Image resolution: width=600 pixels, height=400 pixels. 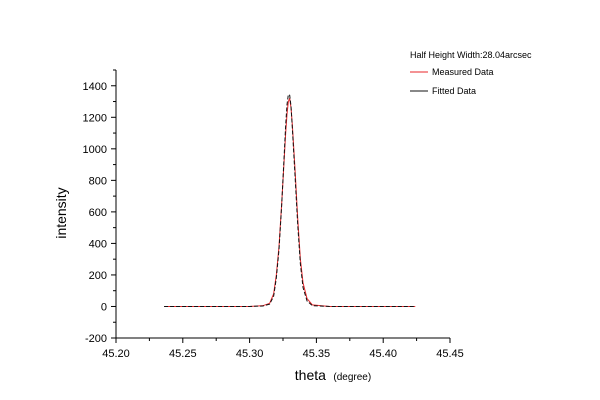 I want to click on x-axis: 45.20 45.25 45.30 45.35 45.40 45.45, so click(x=283, y=349).